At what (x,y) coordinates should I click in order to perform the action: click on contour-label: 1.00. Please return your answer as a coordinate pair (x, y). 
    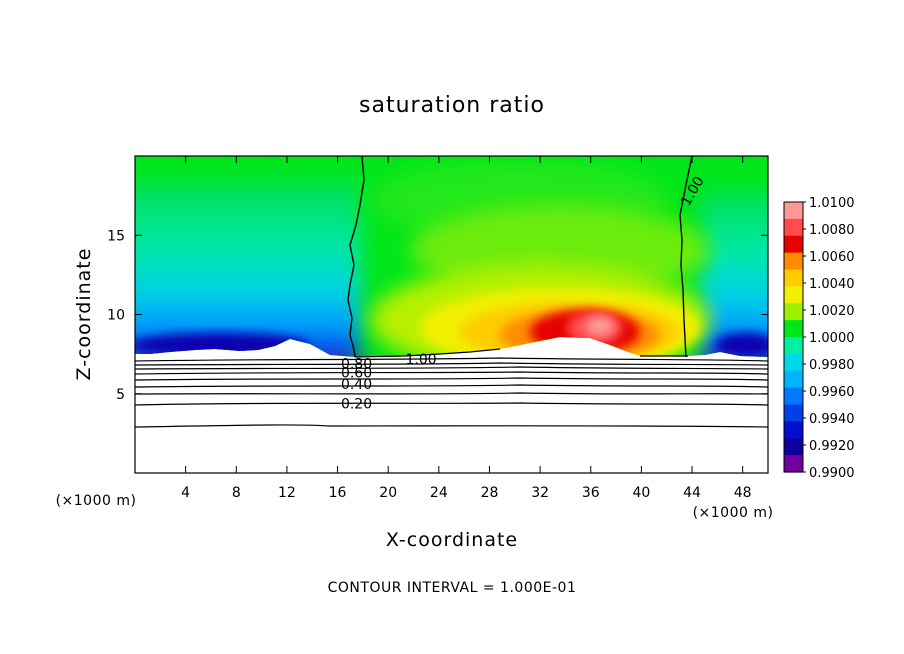
    Looking at the image, I should click on (421, 360).